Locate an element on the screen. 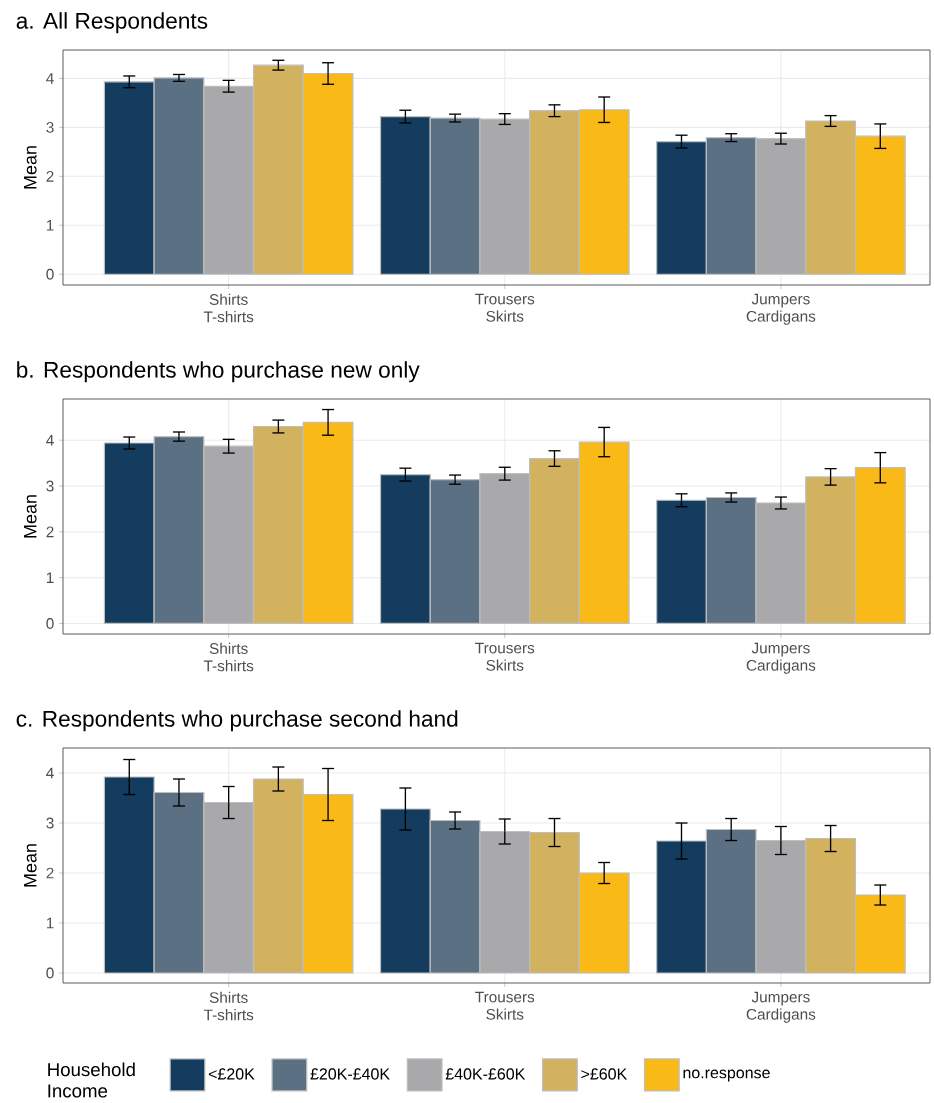 This screenshot has height=1103, width=934. legend-label: £20K-£40K is located at coordinates (350, 1074).